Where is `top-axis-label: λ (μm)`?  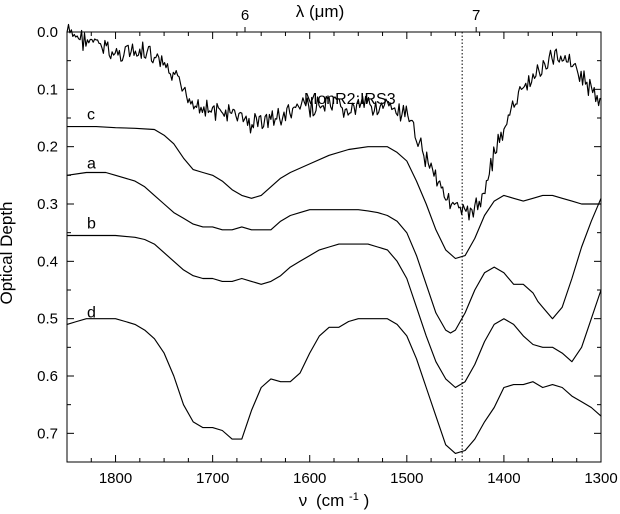
top-axis-label: λ (μm) is located at coordinates (320, 11).